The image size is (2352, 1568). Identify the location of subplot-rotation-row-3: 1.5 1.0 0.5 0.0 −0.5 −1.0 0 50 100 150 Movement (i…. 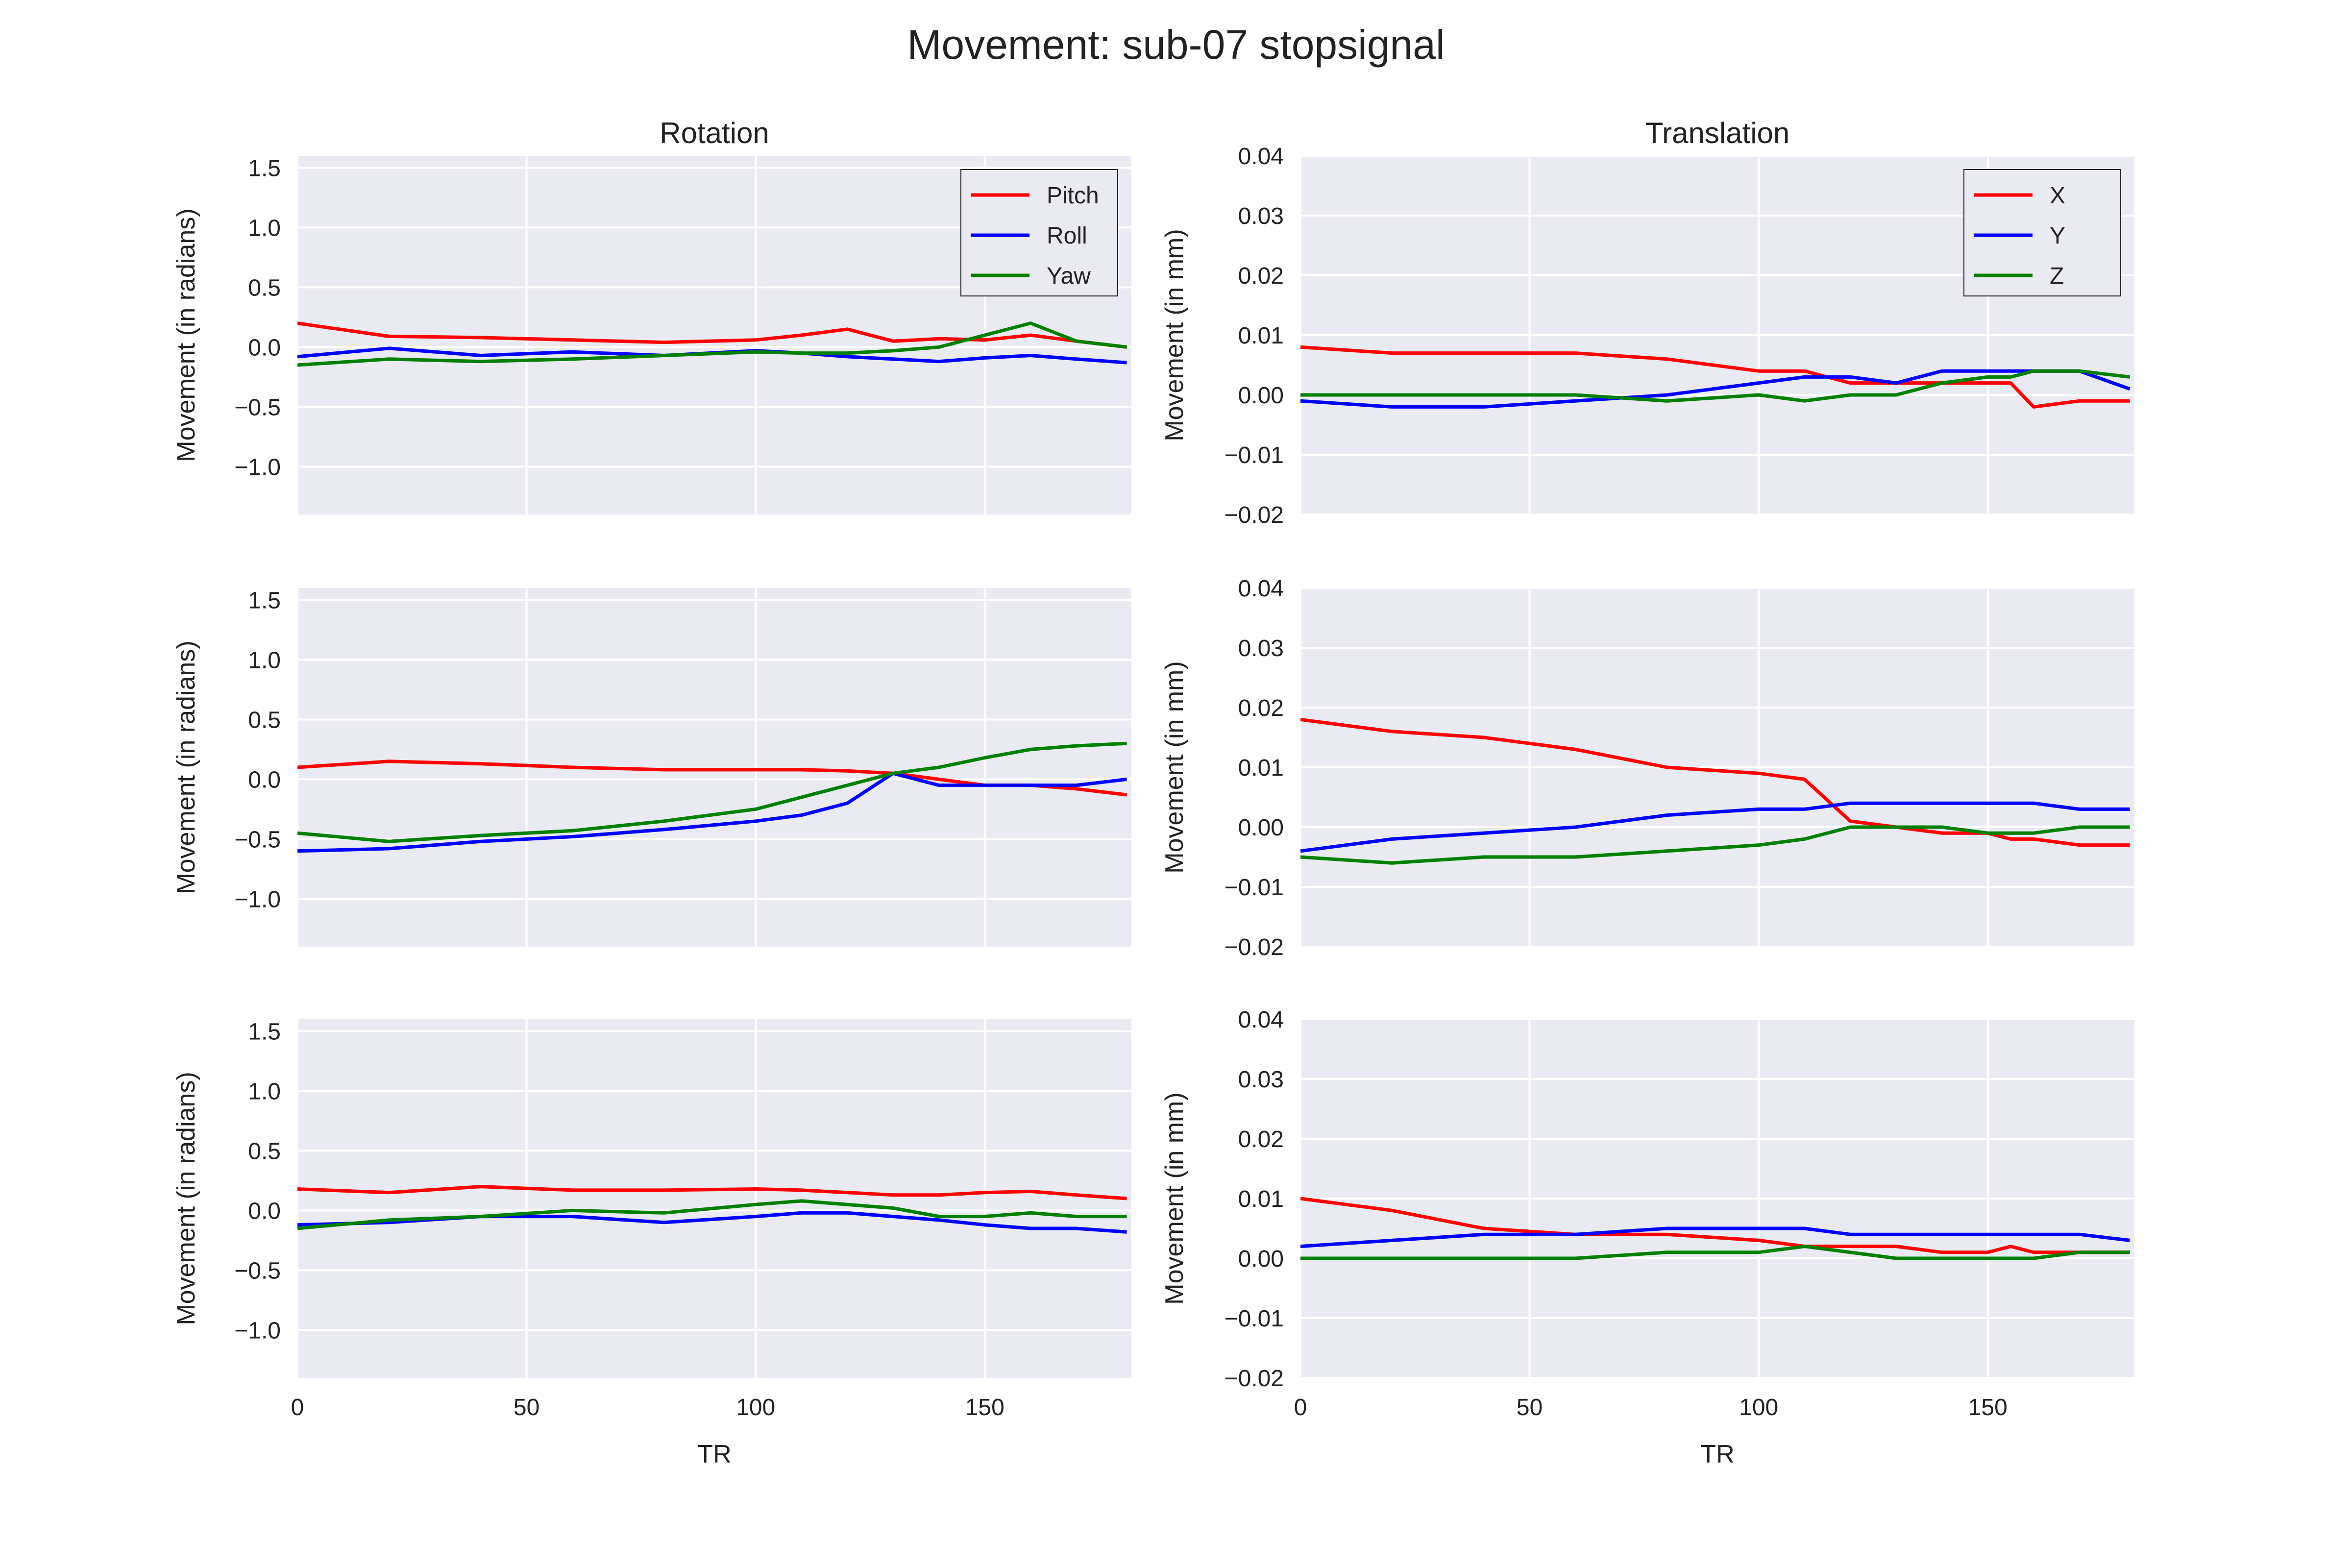
(651, 1220).